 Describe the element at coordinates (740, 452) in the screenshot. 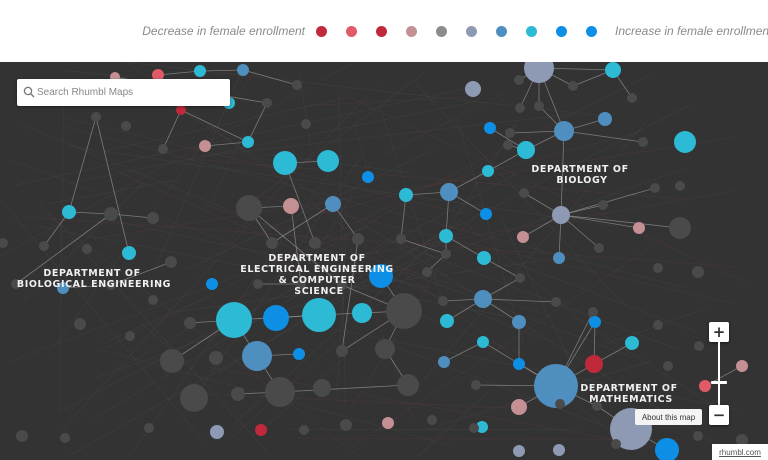

I see `attribution-link: rhumbl.com` at that location.